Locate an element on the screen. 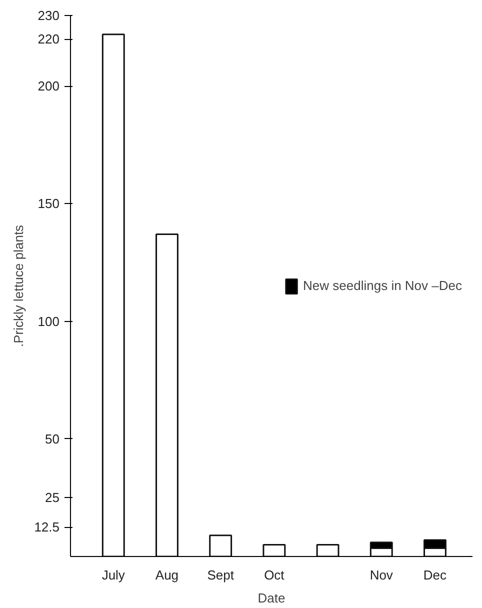 The image size is (482, 608). y-tick-label: 25 is located at coordinates (52, 498).